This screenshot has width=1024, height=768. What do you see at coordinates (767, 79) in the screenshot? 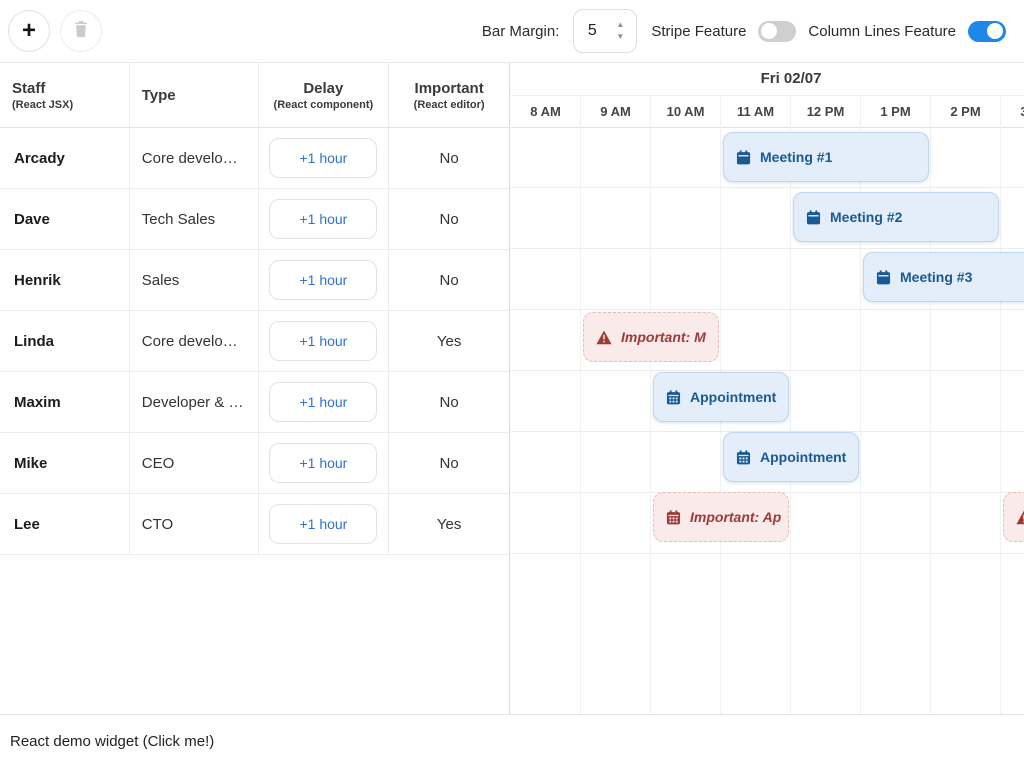
I see `date-header: Fri 02/07` at bounding box center [767, 79].